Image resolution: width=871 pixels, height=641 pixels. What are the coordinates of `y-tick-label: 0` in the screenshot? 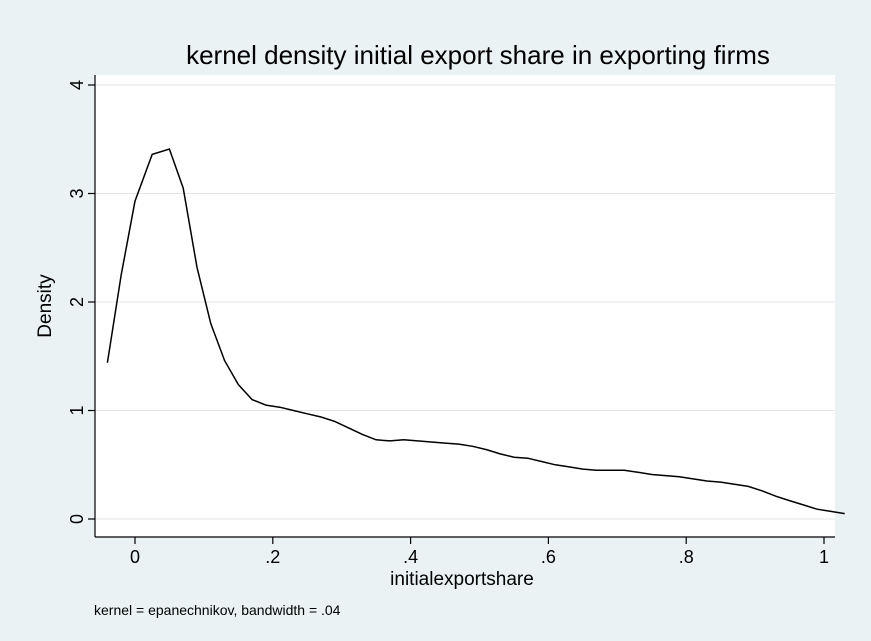 It's located at (77, 519).